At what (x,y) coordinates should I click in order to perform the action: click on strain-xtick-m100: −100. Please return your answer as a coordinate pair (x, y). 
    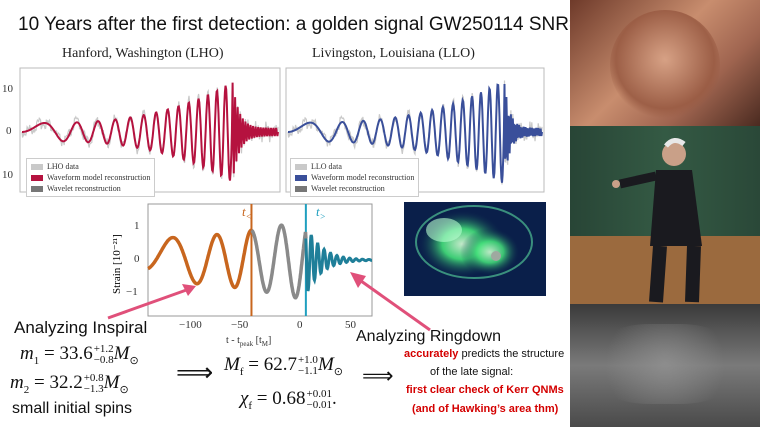
    Looking at the image, I should click on (190, 325).